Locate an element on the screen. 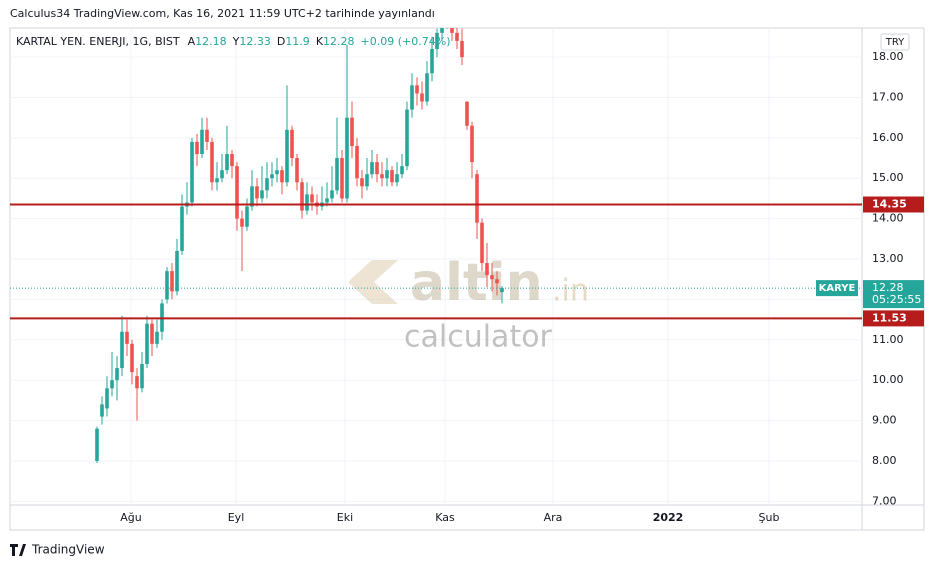 The image size is (940, 572). price-label: 12.28 is located at coordinates (888, 287).